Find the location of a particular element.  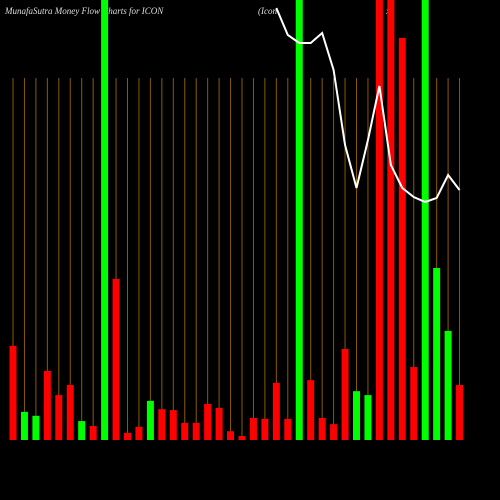

chart-title: MunafaSutra Money Flow Charts for ICON is located at coordinates (84, 11).